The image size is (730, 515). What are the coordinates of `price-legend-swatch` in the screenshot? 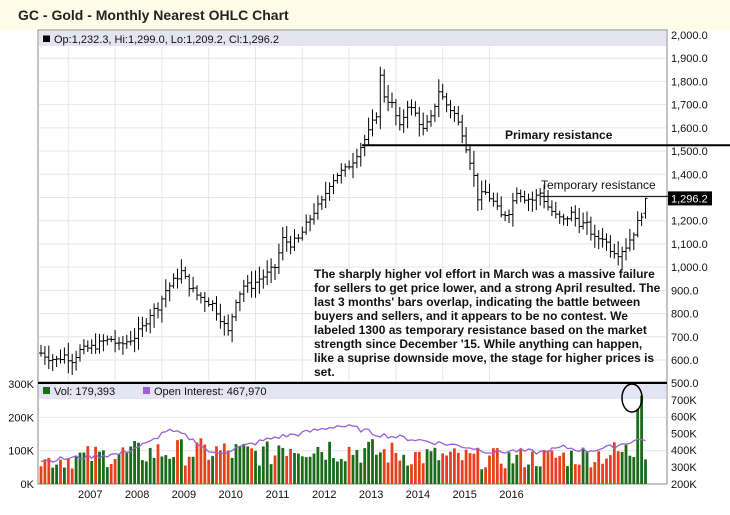 It's located at (46, 38).